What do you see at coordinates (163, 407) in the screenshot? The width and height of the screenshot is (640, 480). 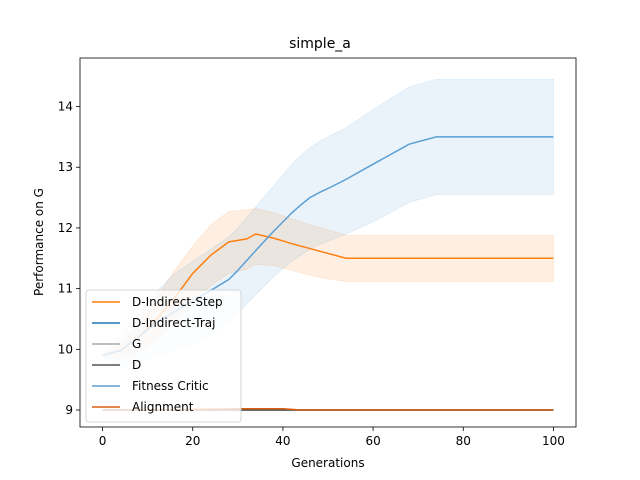 I see `legend-label-alignment: Alignment` at bounding box center [163, 407].